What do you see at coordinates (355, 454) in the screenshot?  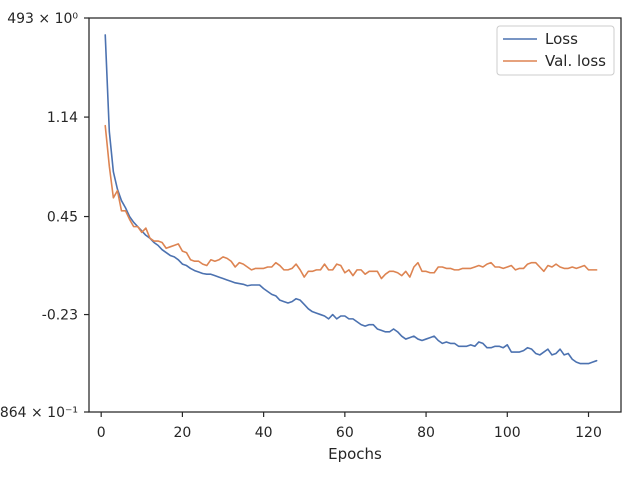 I see `x-axis-label: Epochs` at bounding box center [355, 454].